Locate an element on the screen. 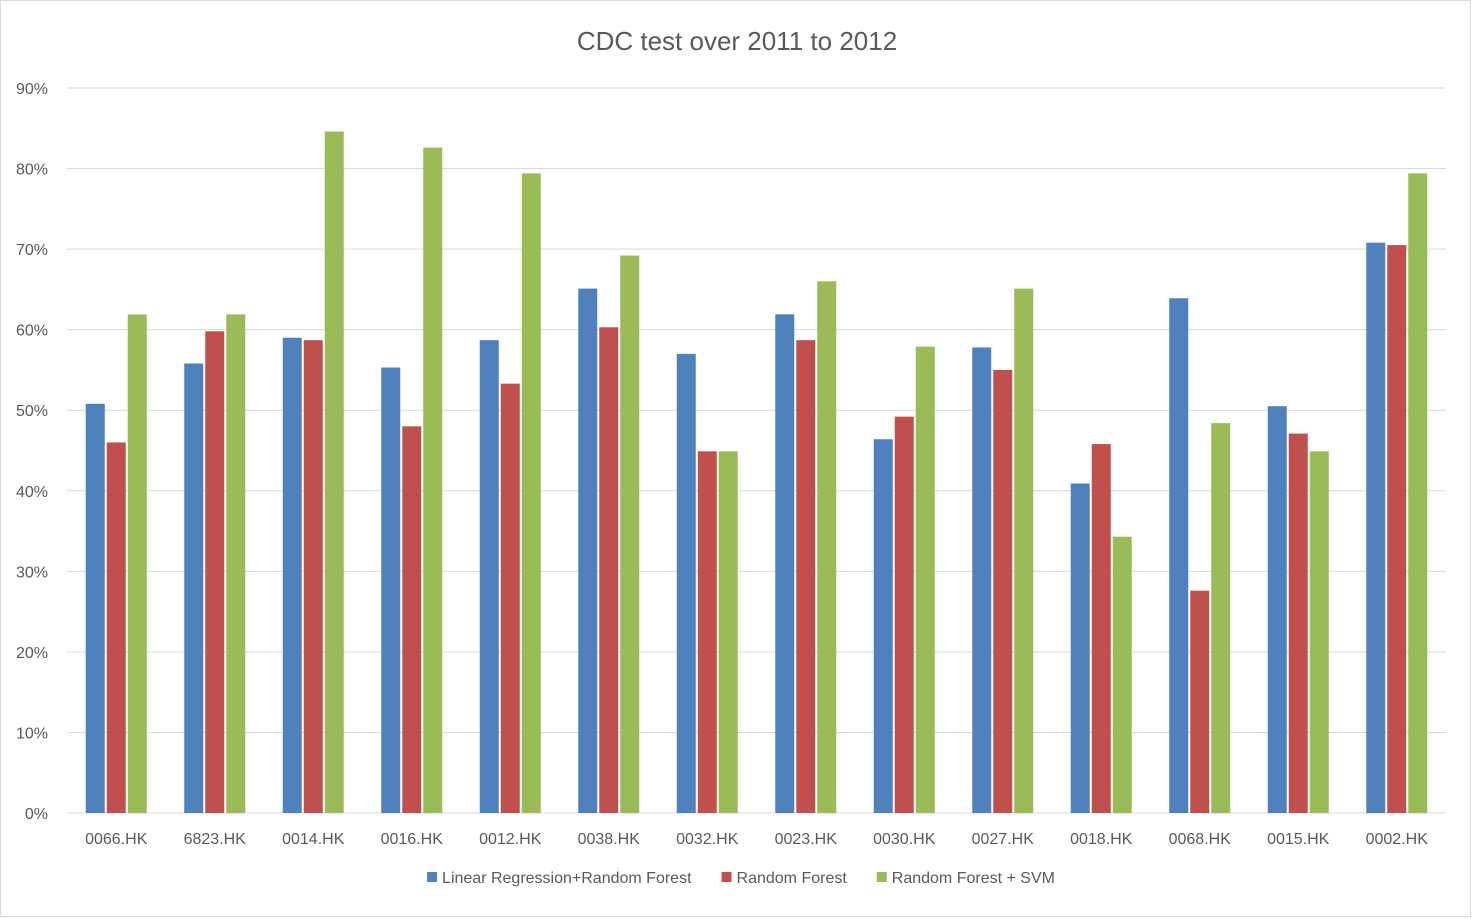 This screenshot has width=1473, height=919. y-tick-label: 50% is located at coordinates (32, 411).